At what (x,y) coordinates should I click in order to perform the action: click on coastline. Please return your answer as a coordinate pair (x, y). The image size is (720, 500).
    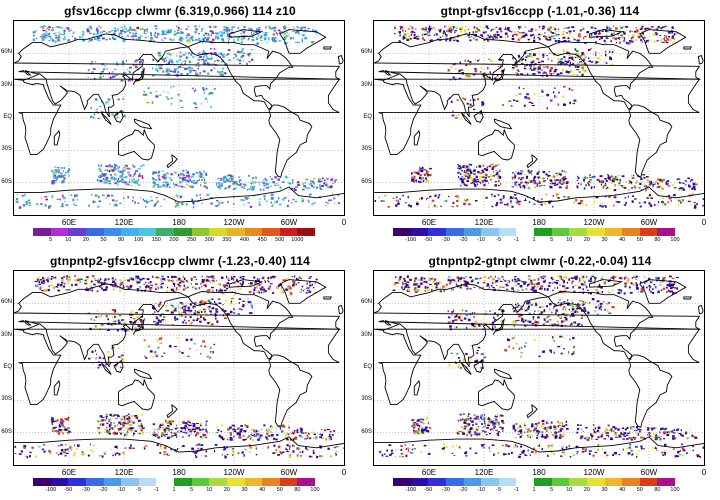
    Looking at the image, I should click on (179, 194).